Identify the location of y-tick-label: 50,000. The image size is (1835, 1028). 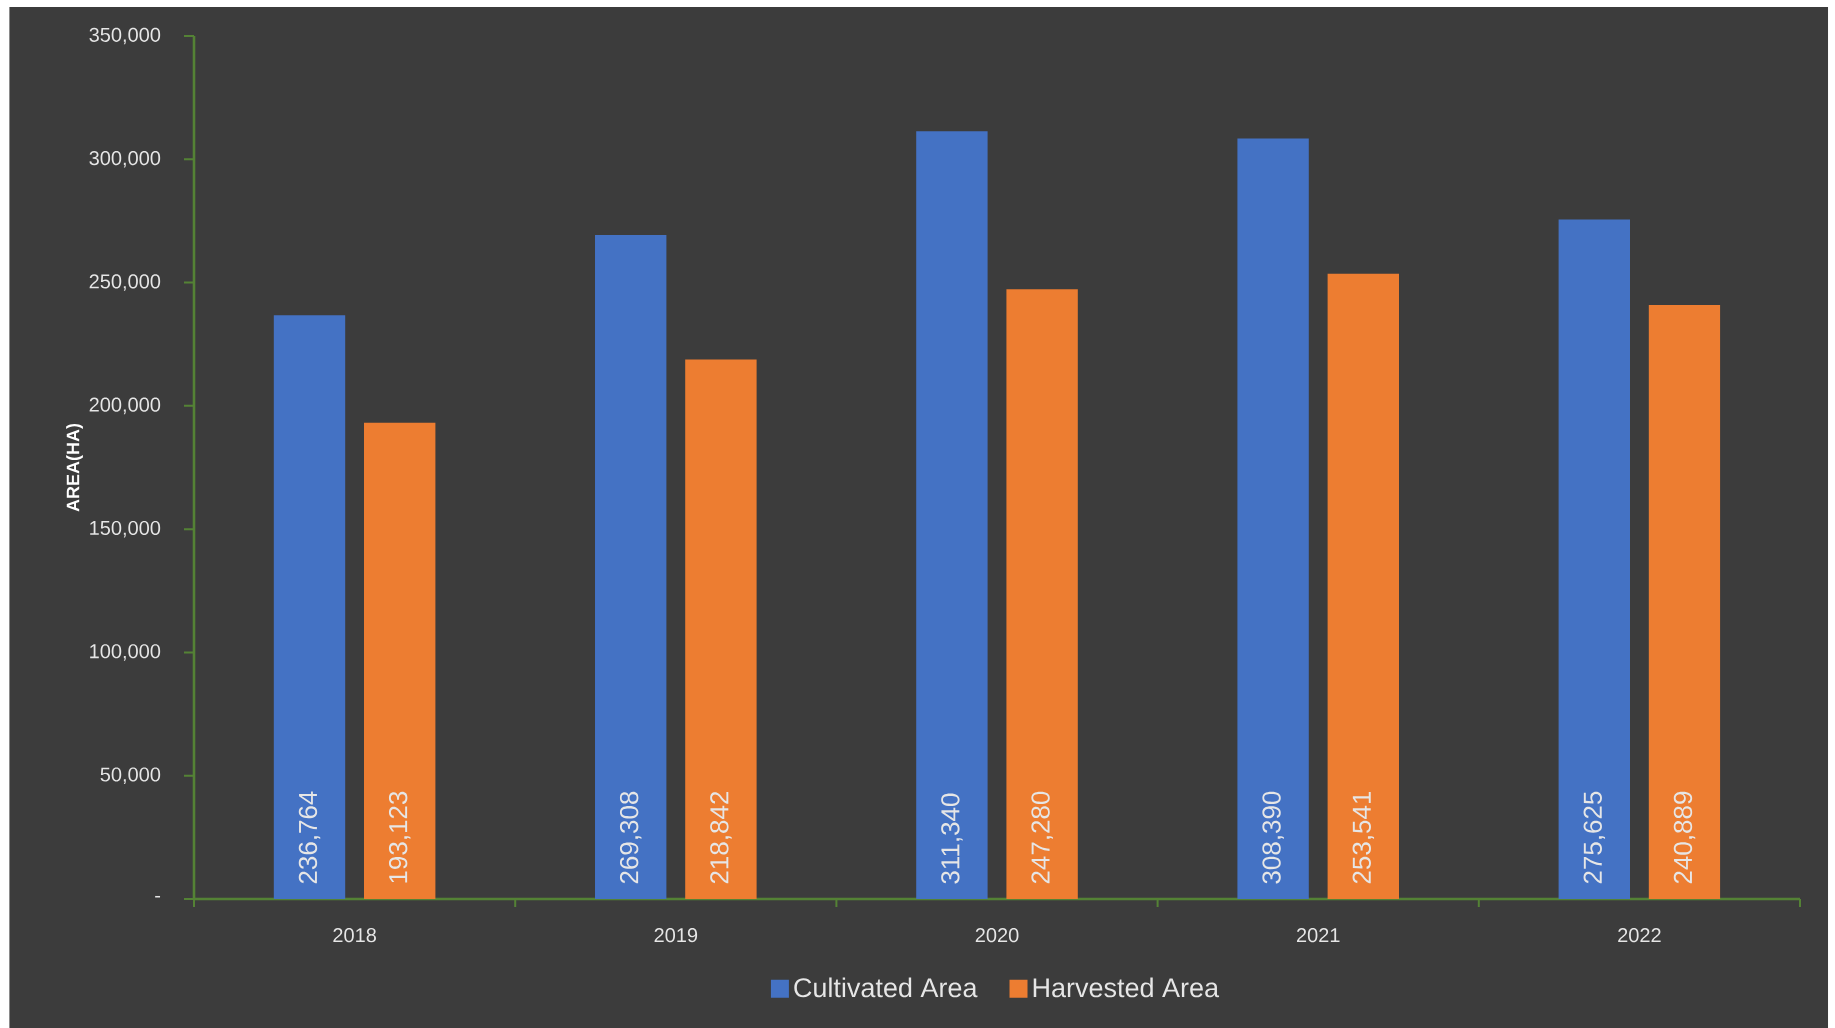
(130, 775).